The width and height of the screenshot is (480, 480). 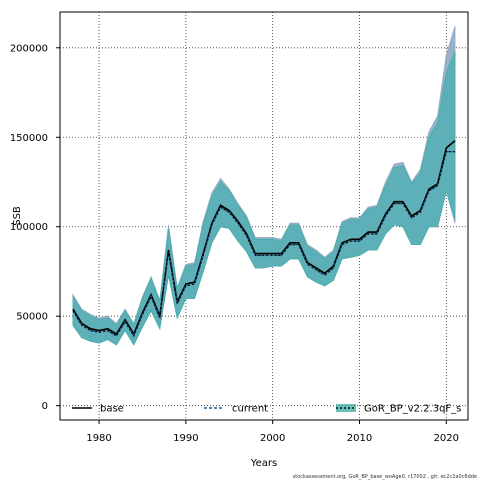 I want to click on x-axis-ticks: 1980 1990 2000 2010 2020, so click(x=272, y=432).